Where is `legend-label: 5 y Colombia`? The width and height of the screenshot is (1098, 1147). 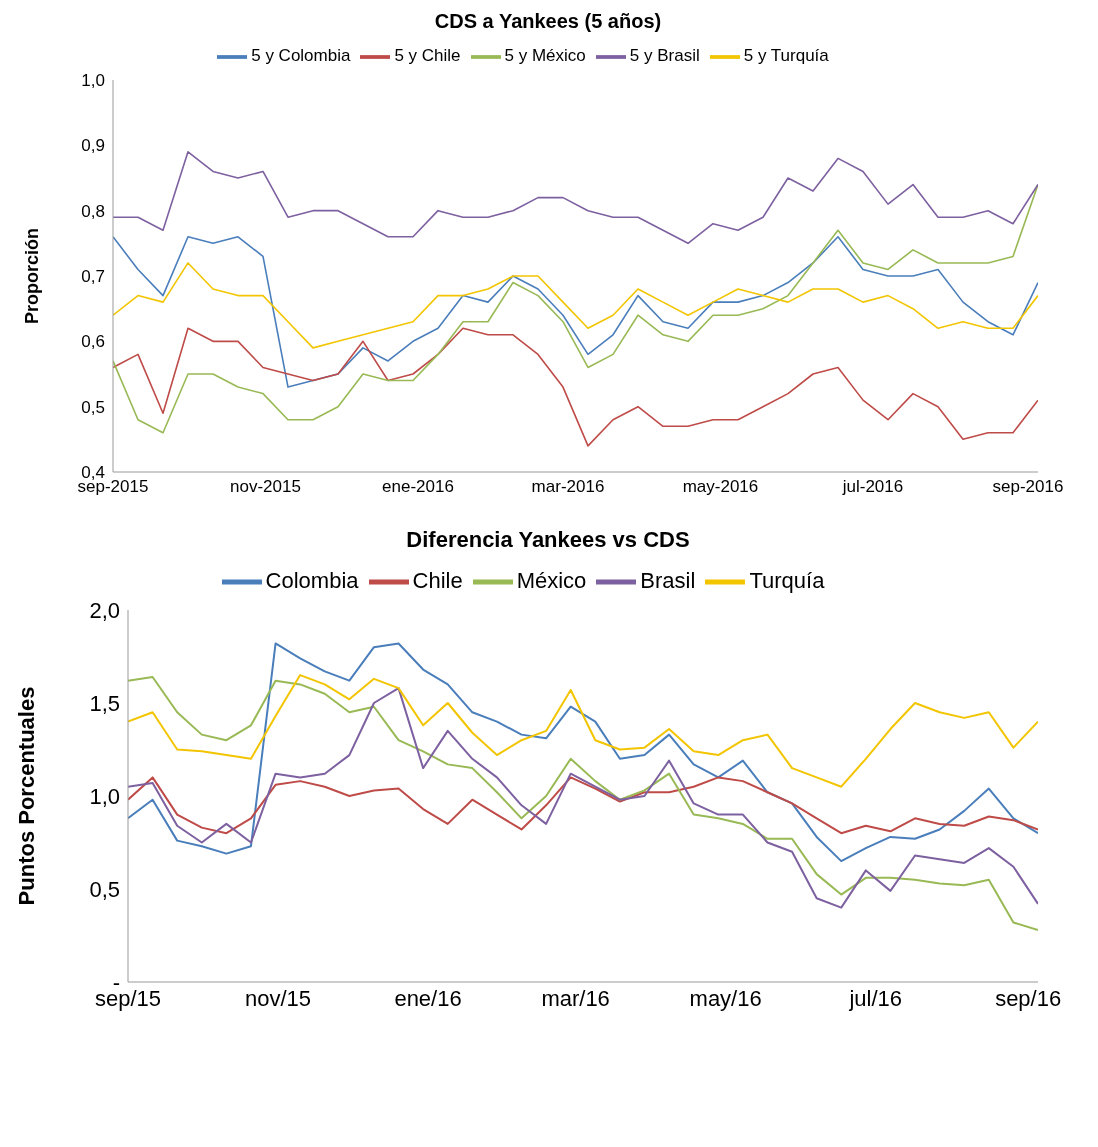 legend-label: 5 y Colombia is located at coordinates (301, 56).